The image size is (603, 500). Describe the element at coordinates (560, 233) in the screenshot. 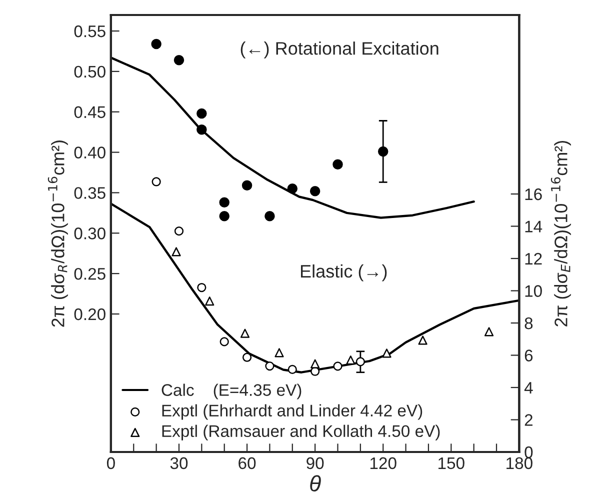

I see `y2-axis-title: 2π (dσ$_{E}$/dΩ)(10$^{−16}$cm²)` at that location.